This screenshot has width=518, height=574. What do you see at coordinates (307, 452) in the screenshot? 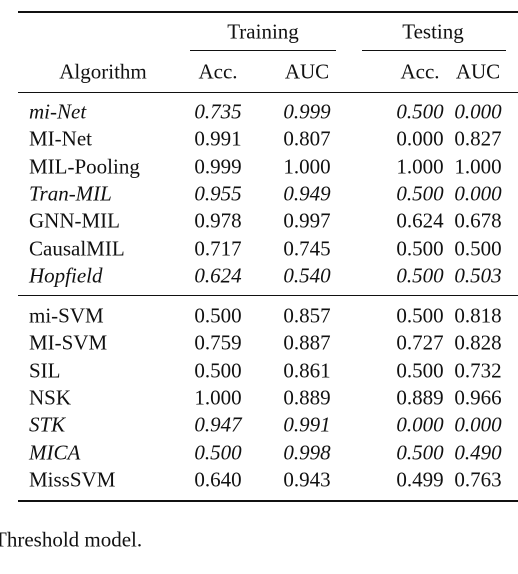
I see `table-cell: 0.998` at bounding box center [307, 452].